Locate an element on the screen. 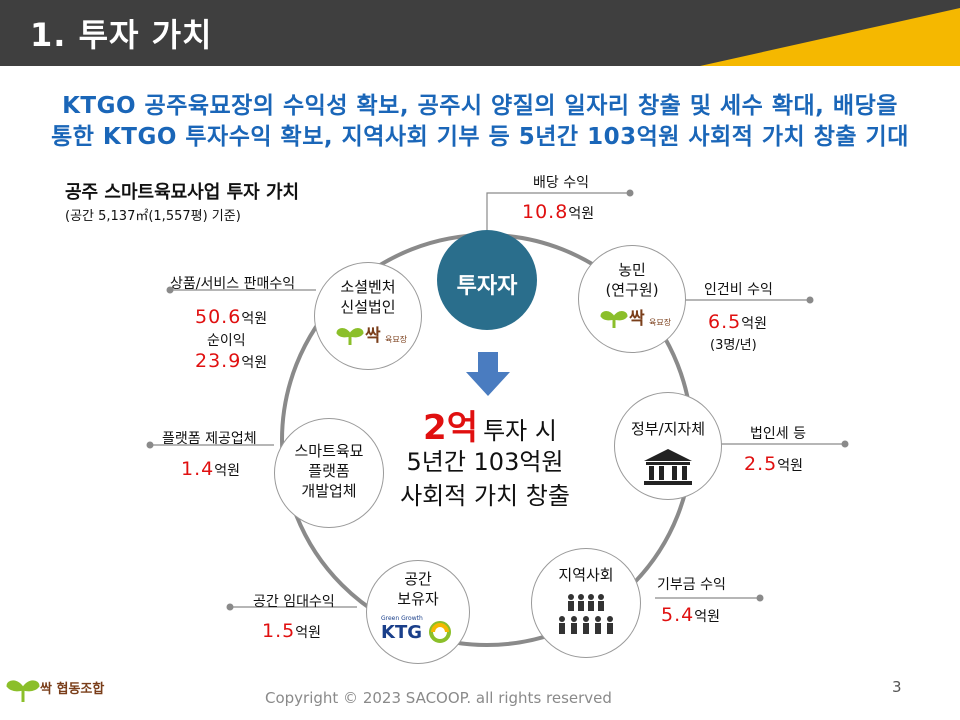 This screenshot has width=960, height=720. node-label-line1: 스마트육묘 is located at coordinates (329, 451).